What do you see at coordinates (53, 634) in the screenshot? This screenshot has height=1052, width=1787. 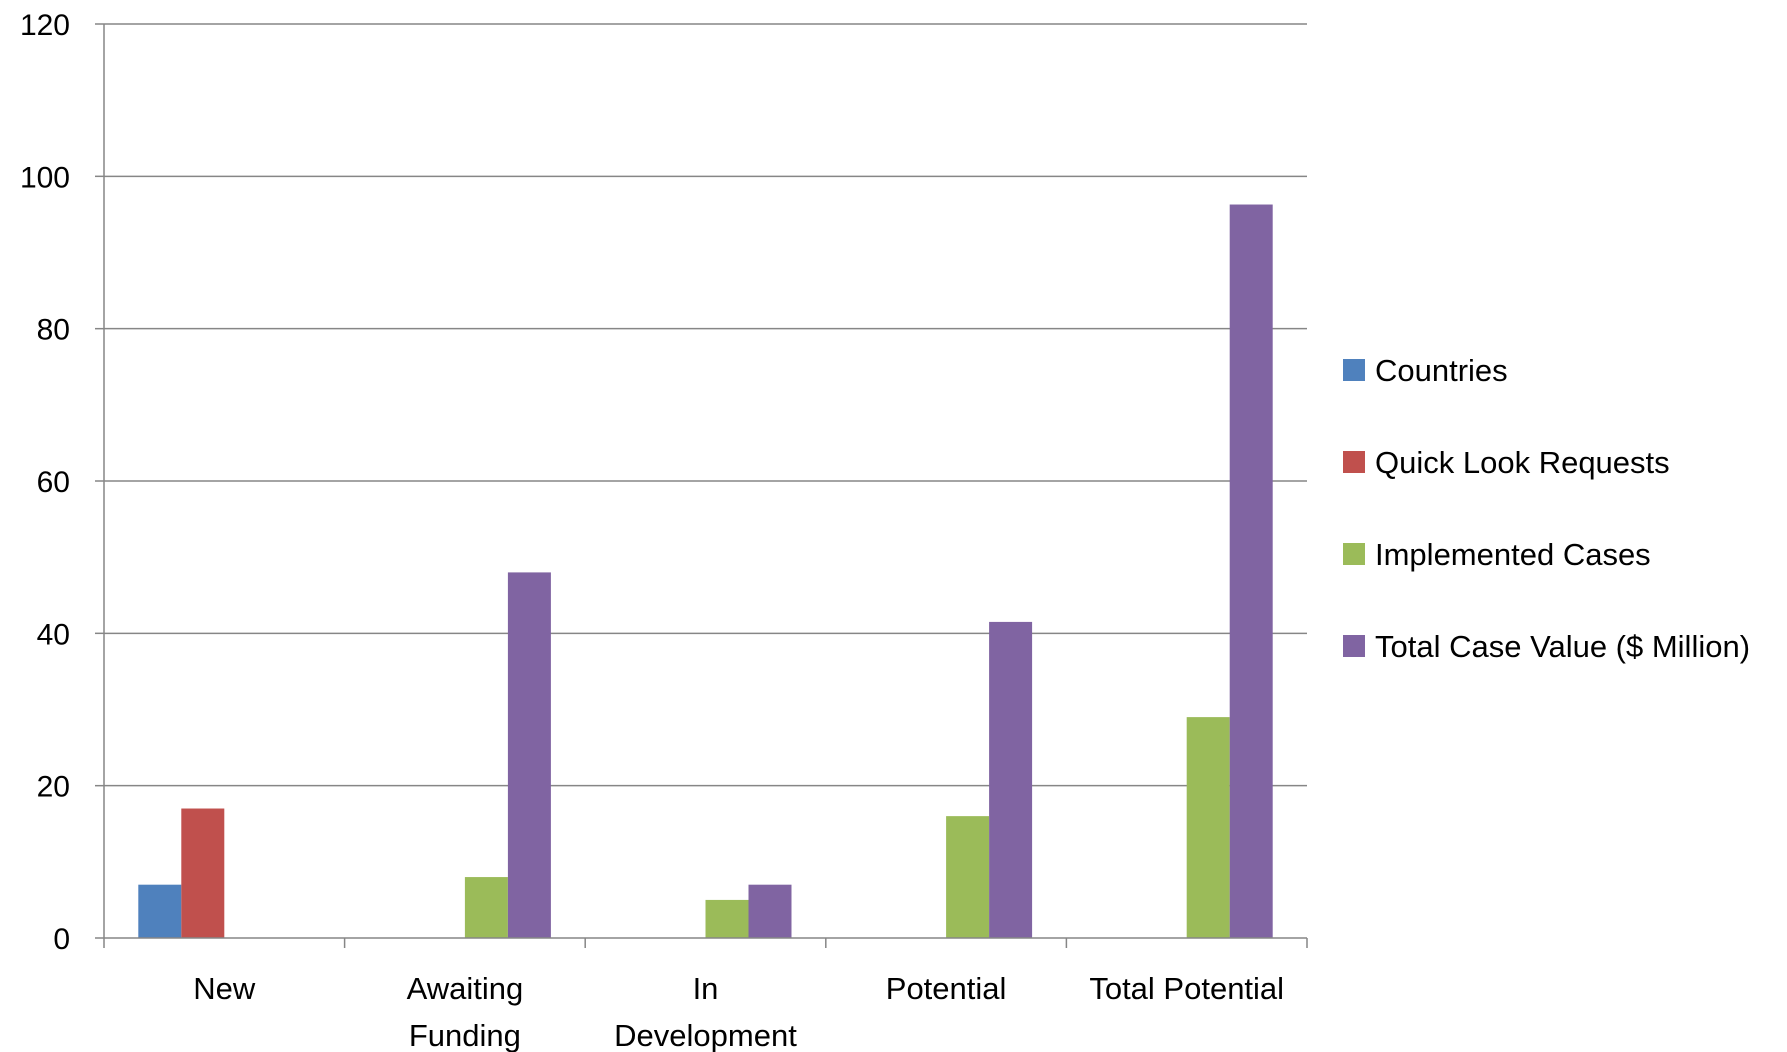 I see `y-tick-label: 40` at bounding box center [53, 634].